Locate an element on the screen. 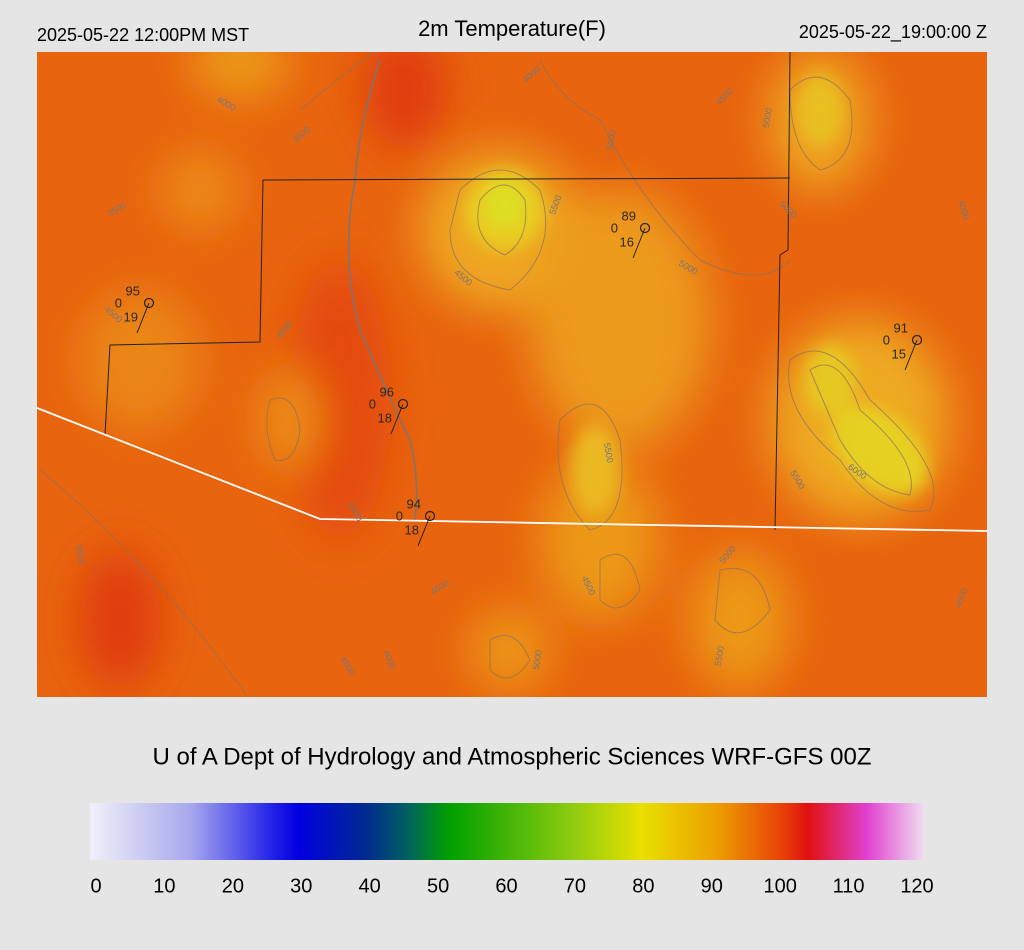 The width and height of the screenshot is (1024, 950). colorbar-tick-label: 100 is located at coordinates (779, 886).